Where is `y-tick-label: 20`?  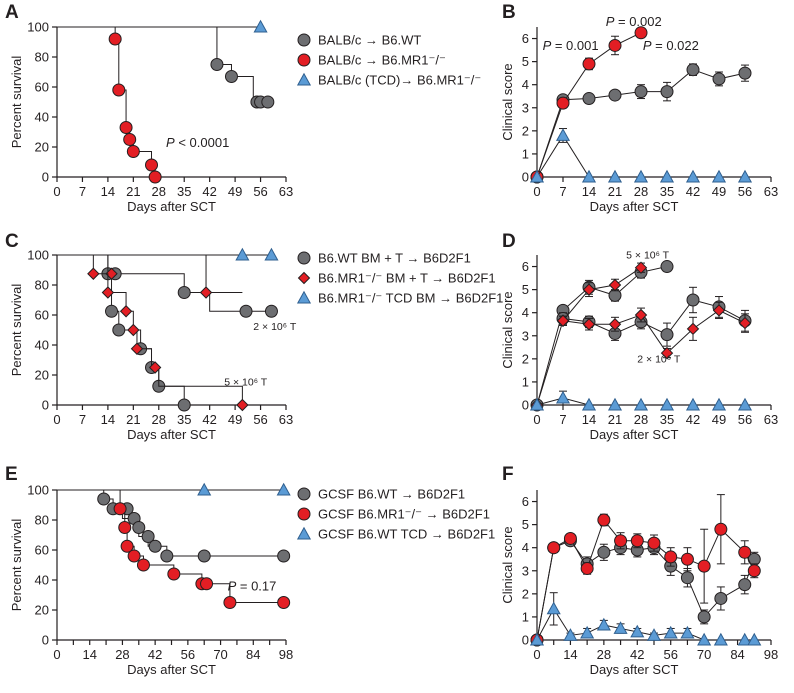
y-tick-label: 20 is located at coordinates (42, 147).